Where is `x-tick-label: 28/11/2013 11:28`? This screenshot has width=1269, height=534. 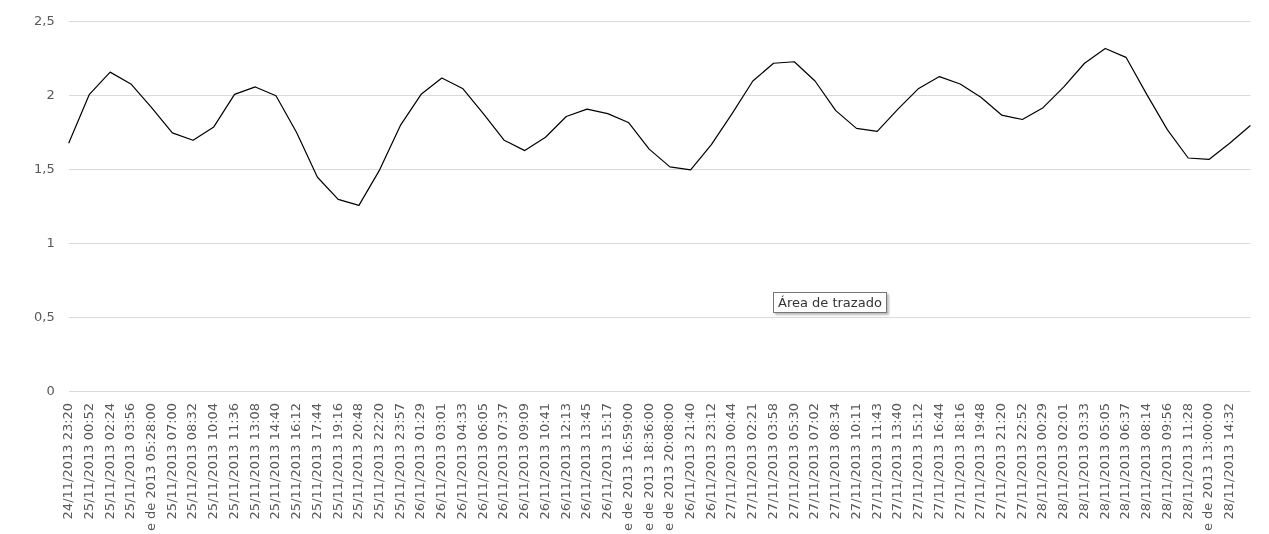
x-tick-label: 28/11/2013 11:28 is located at coordinates (1187, 461).